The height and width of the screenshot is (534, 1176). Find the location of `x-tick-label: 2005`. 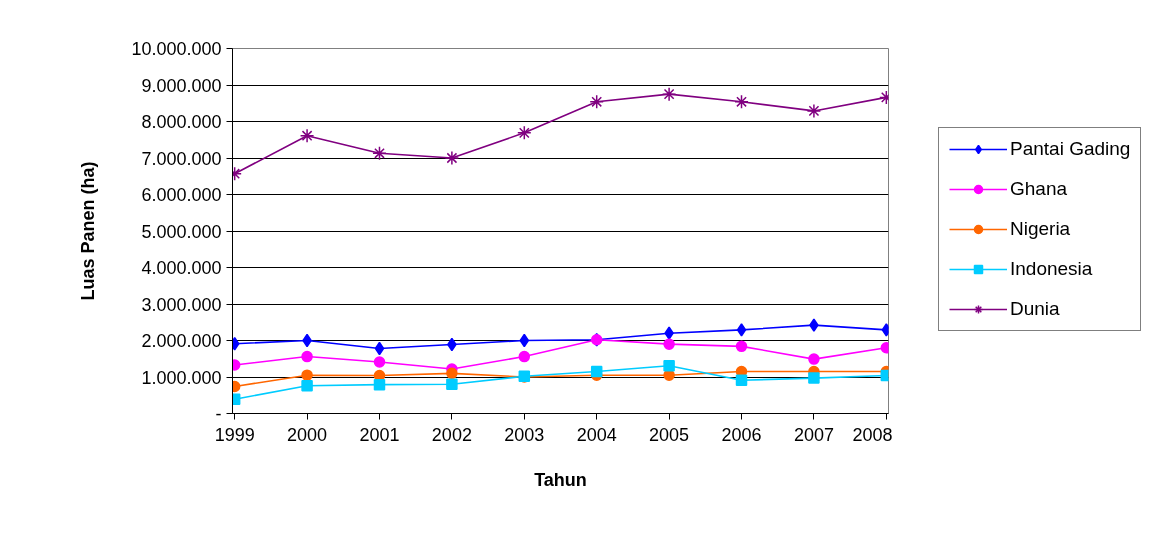

x-tick-label: 2005 is located at coordinates (669, 434).